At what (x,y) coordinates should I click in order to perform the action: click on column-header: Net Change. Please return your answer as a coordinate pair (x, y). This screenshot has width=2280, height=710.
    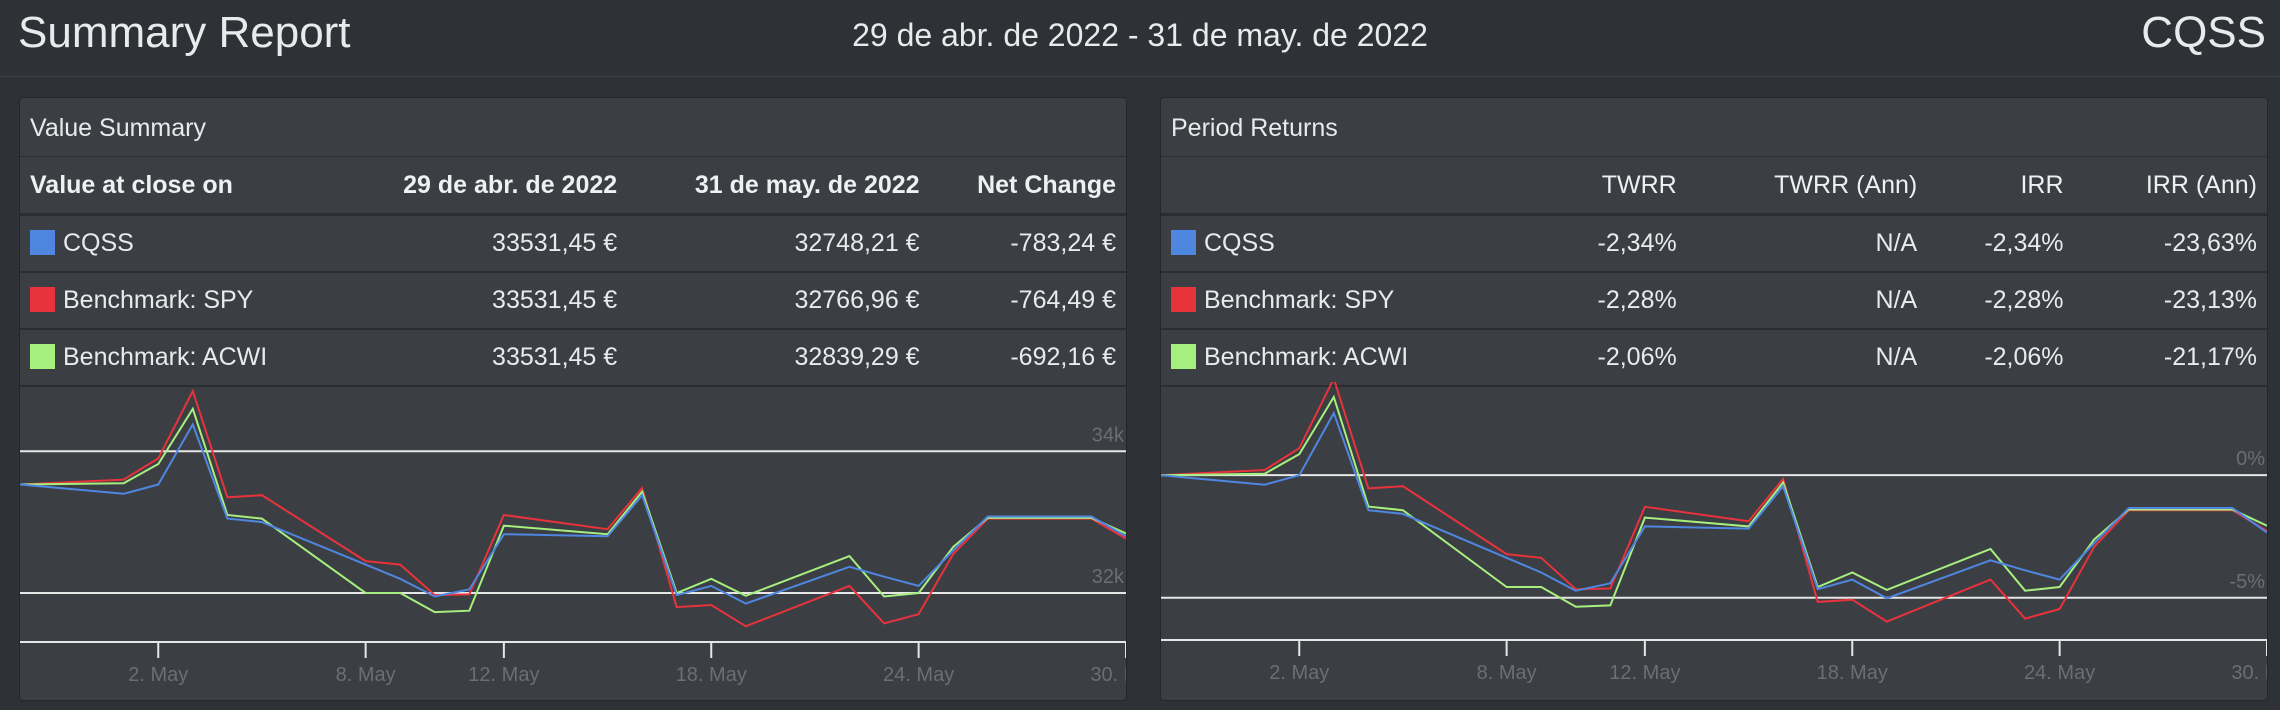
    Looking at the image, I should click on (1027, 186).